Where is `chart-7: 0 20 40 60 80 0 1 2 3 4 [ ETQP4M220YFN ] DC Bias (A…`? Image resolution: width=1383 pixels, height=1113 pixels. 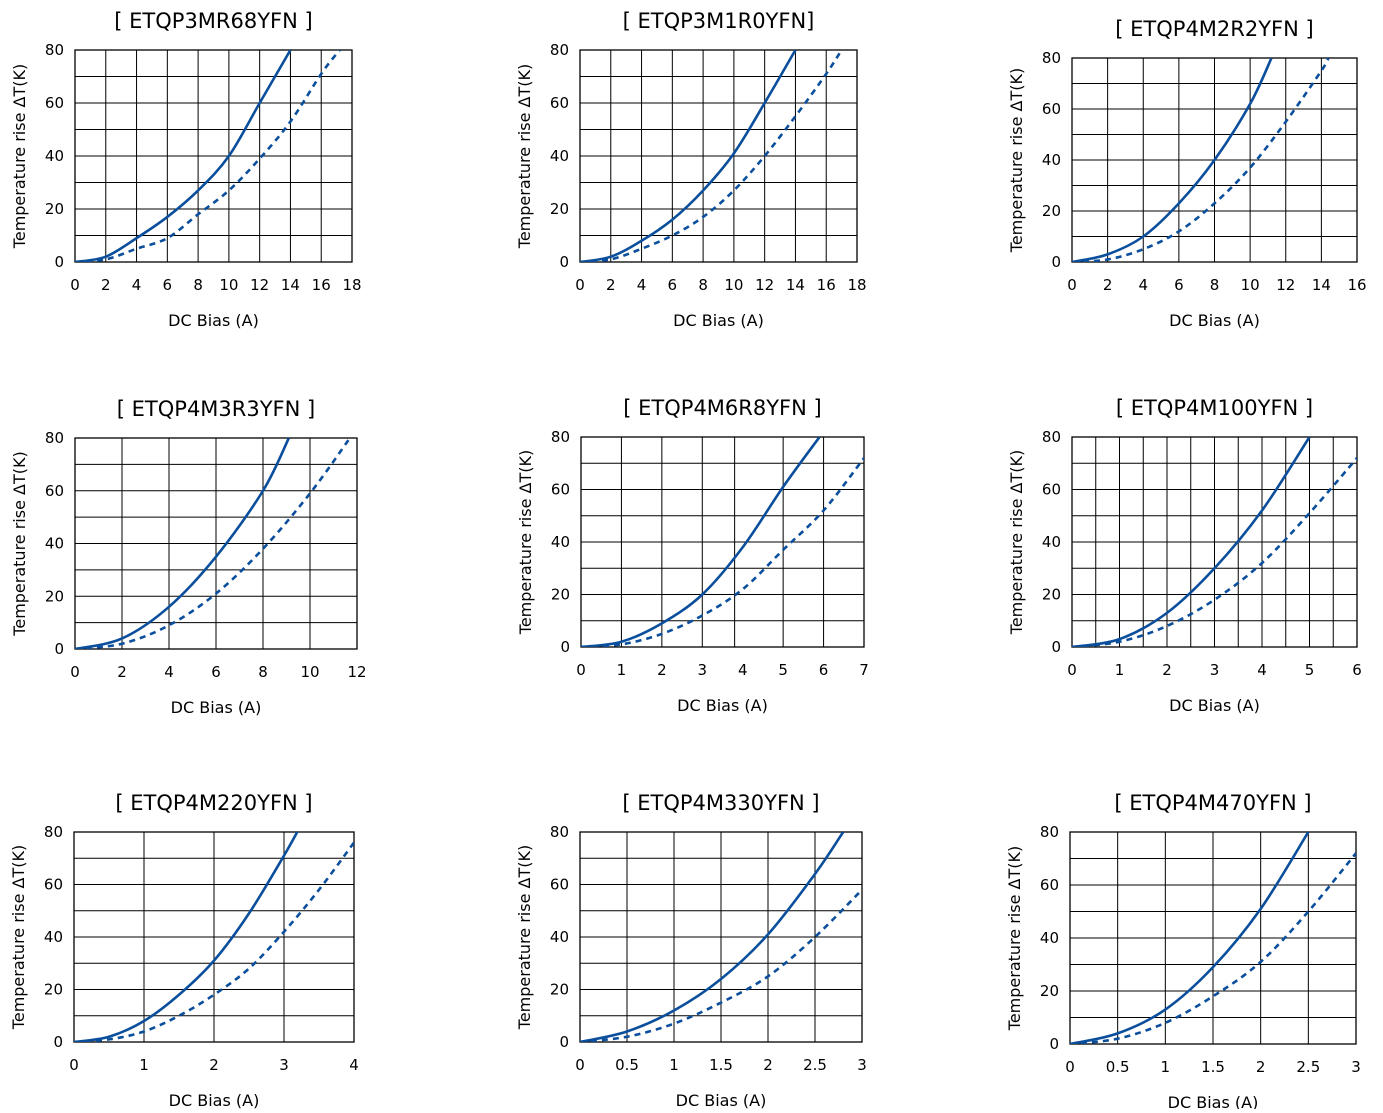 chart-7: 0 20 40 60 80 0 1 2 3 4 [ ETQP4M220YFN ] DC Bias (A… is located at coordinates (184, 950).